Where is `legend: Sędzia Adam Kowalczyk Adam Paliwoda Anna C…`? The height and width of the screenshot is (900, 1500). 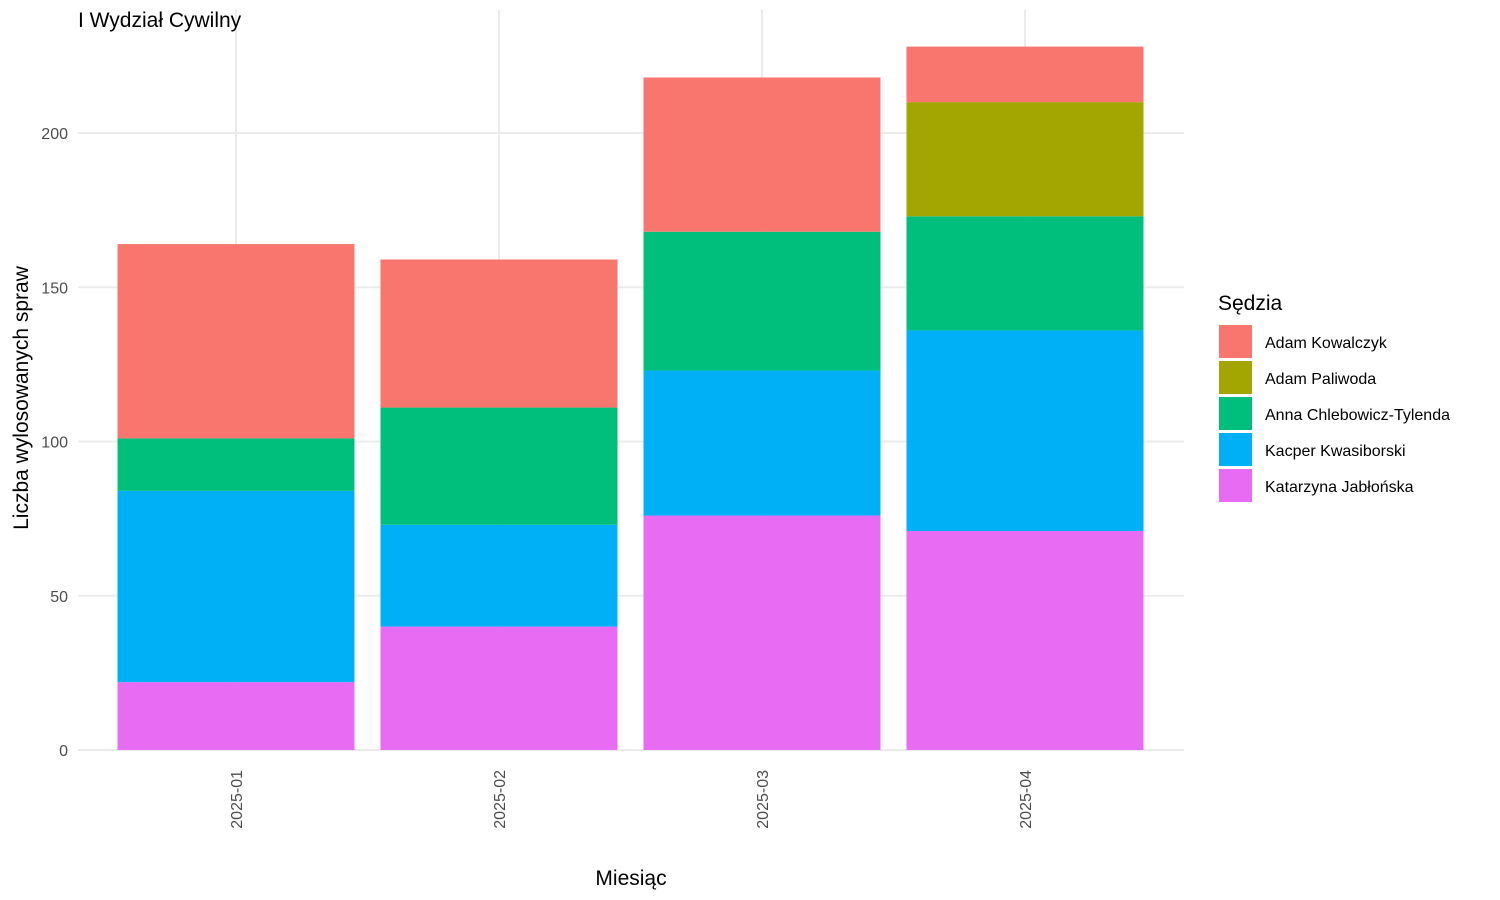 legend: Sędzia Adam Kowalczyk Adam Paliwoda Anna C… is located at coordinates (1334, 397).